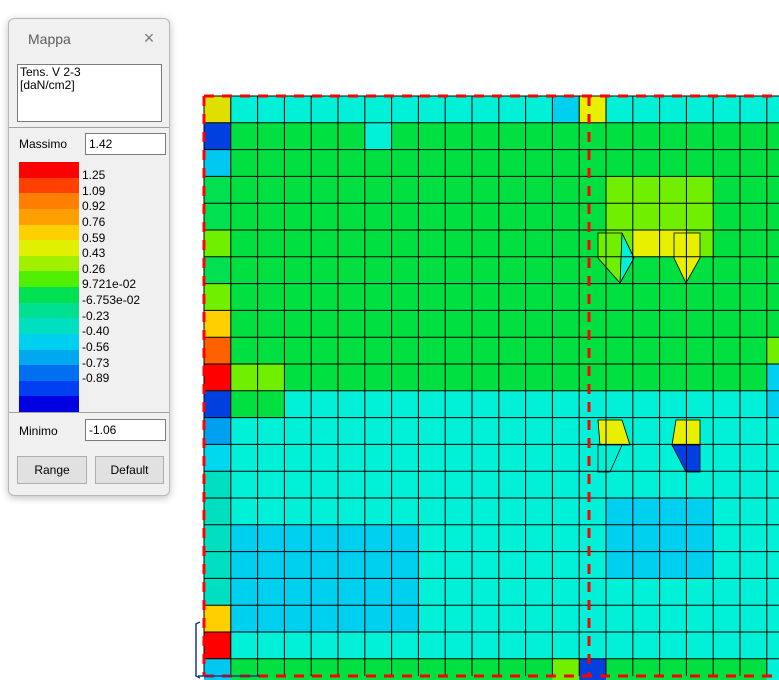  What do you see at coordinates (125, 430) in the screenshot?
I see `min-field: -1.06` at bounding box center [125, 430].